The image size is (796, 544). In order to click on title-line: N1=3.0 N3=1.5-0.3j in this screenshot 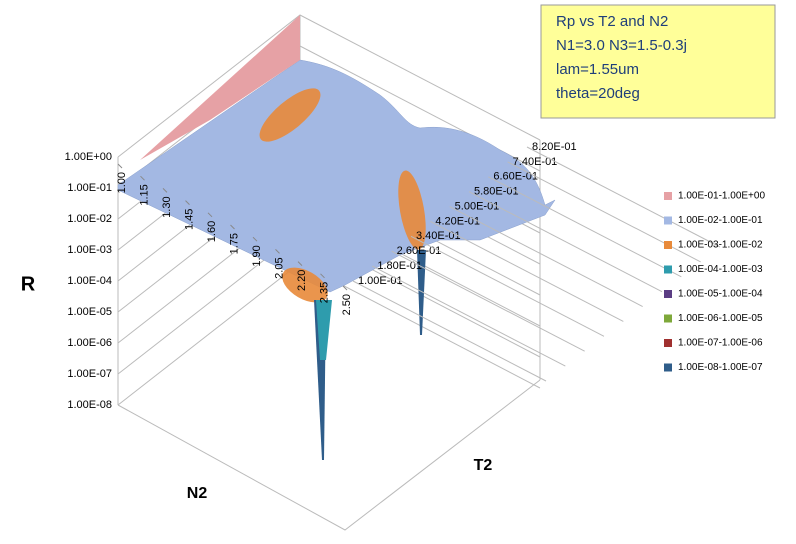, I will do `click(621, 45)`.